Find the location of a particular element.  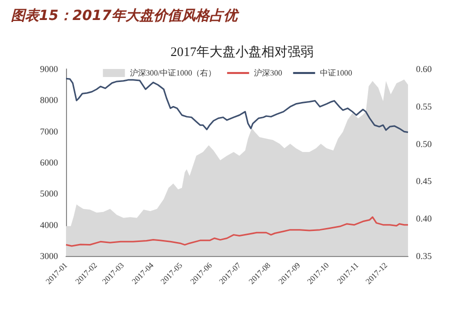

y-tick-label: 3000 is located at coordinates (49, 256).